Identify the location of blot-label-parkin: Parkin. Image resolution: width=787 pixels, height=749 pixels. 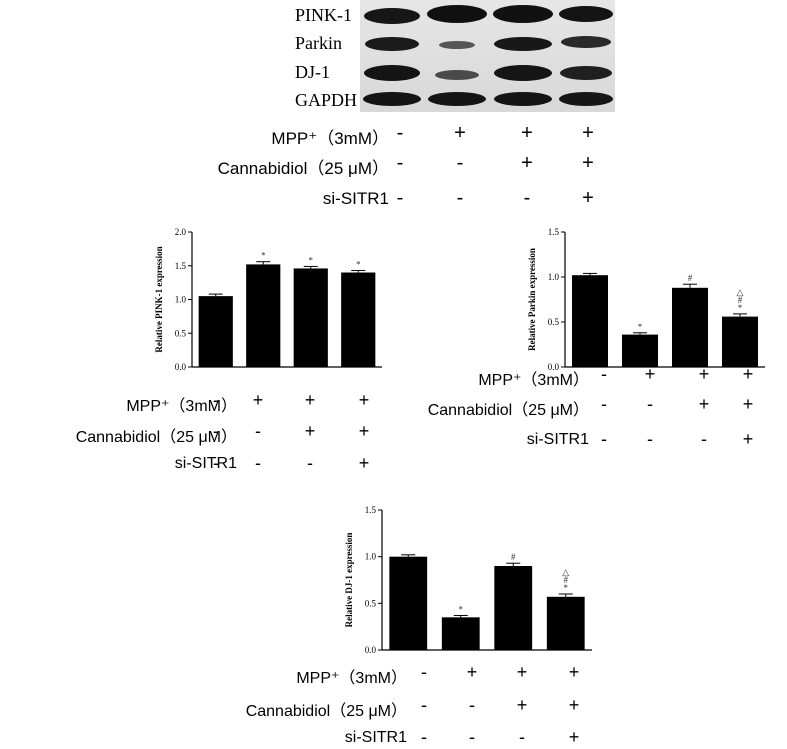
(318, 43).